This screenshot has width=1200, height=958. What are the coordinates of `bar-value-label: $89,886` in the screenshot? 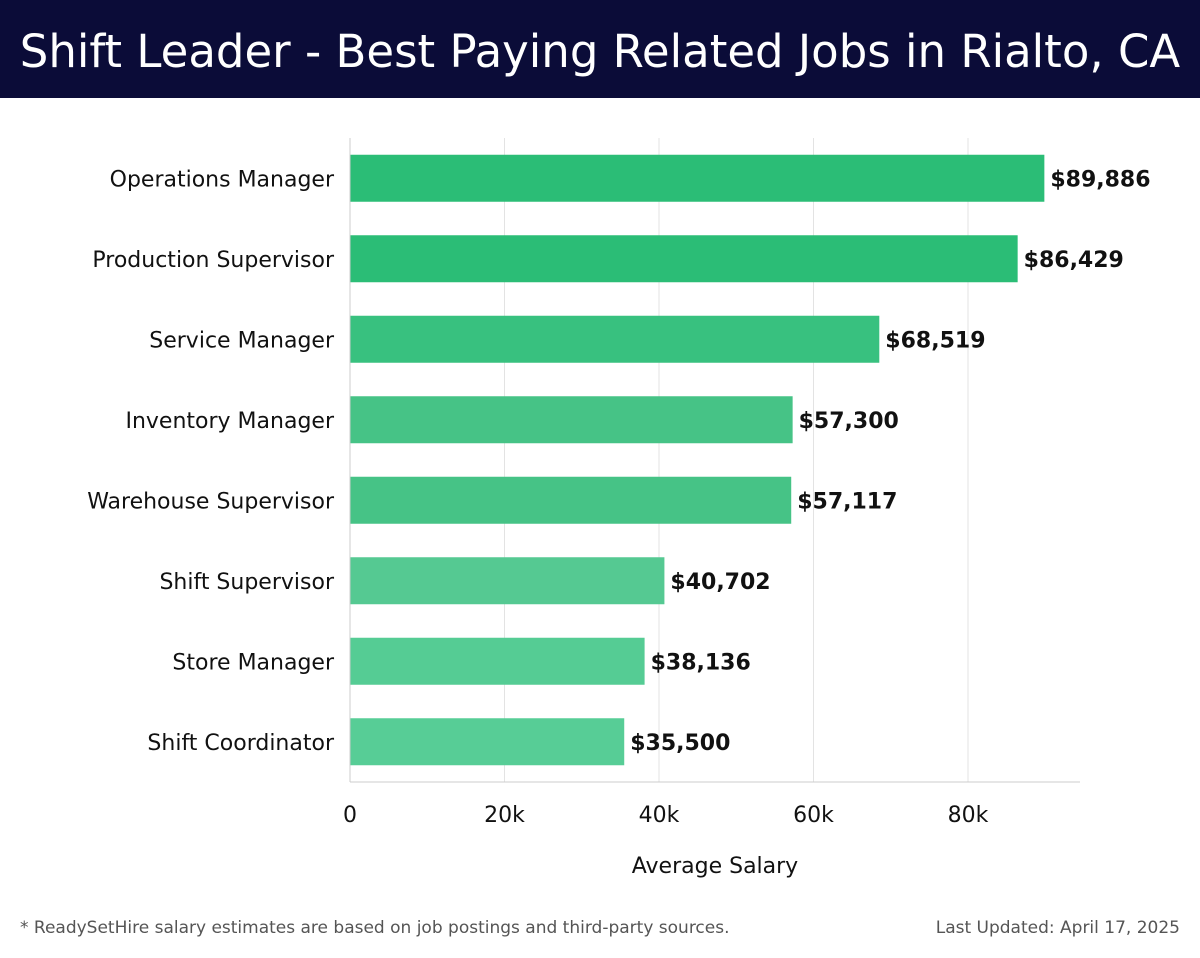 It's located at (1100, 179).